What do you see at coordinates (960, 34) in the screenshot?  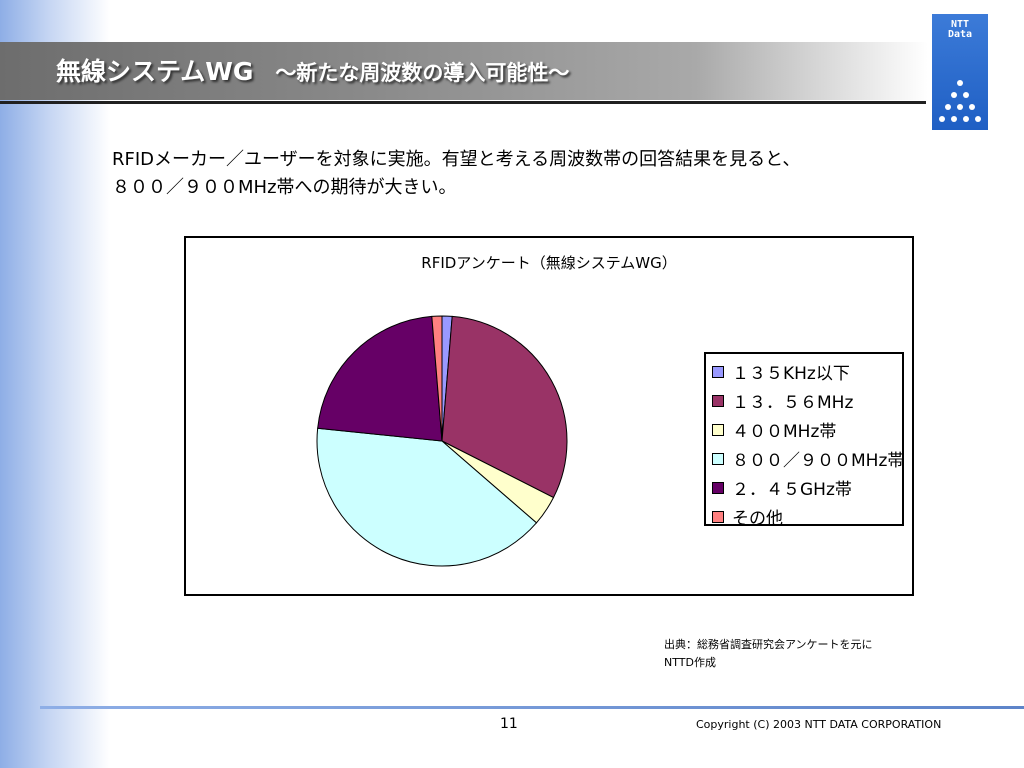 I see `logo-text-line2: Data` at bounding box center [960, 34].